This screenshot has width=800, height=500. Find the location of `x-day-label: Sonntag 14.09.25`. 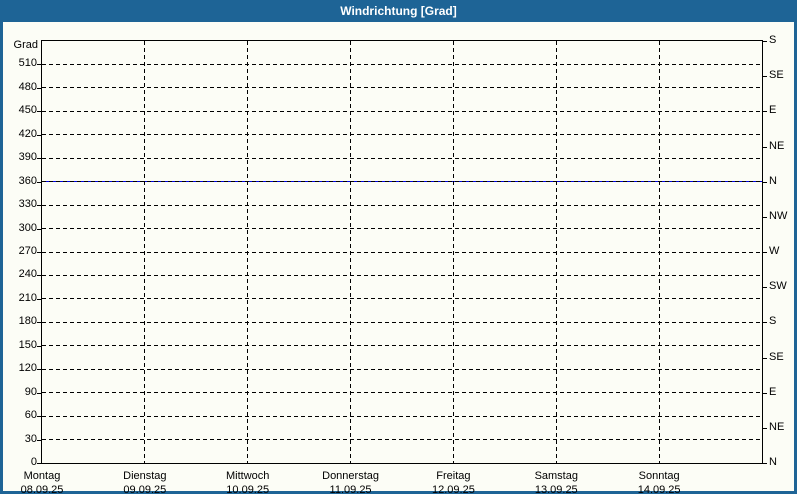

x-day-label: Sonntag 14.09.25 is located at coordinates (659, 483).